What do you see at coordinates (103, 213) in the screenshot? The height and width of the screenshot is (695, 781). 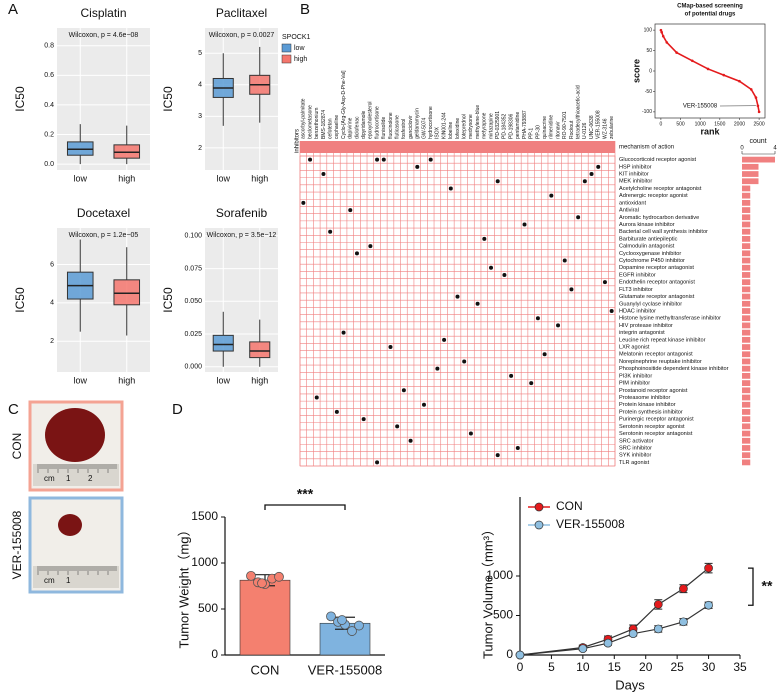 I see `chart-title: Docetaxel` at bounding box center [103, 213].